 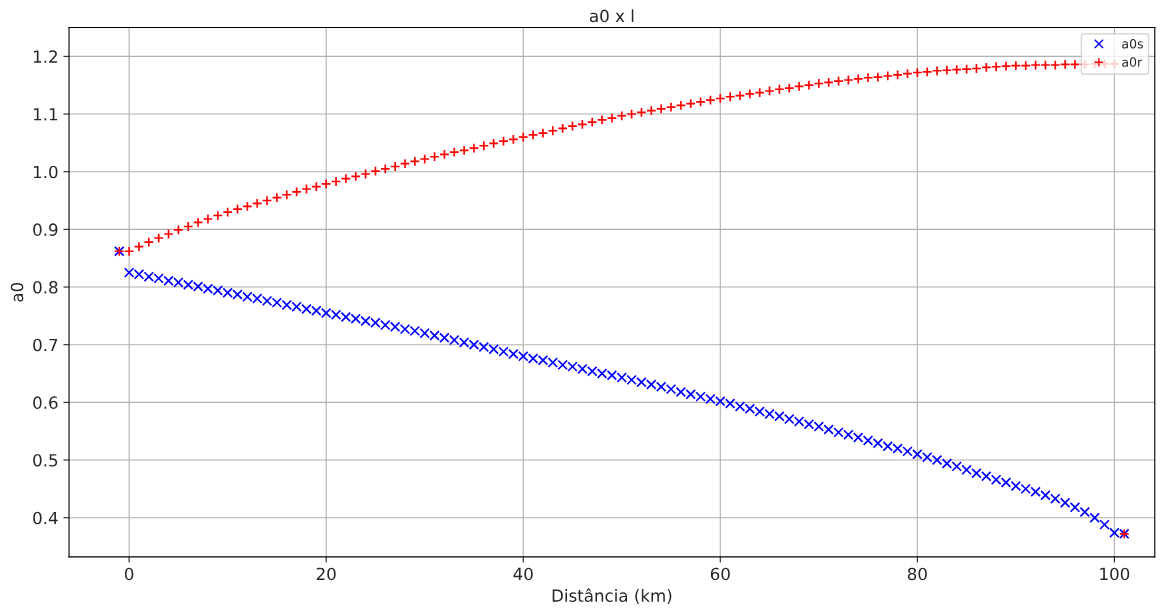 I want to click on y-tick-label: 1.2, so click(x=45, y=56).